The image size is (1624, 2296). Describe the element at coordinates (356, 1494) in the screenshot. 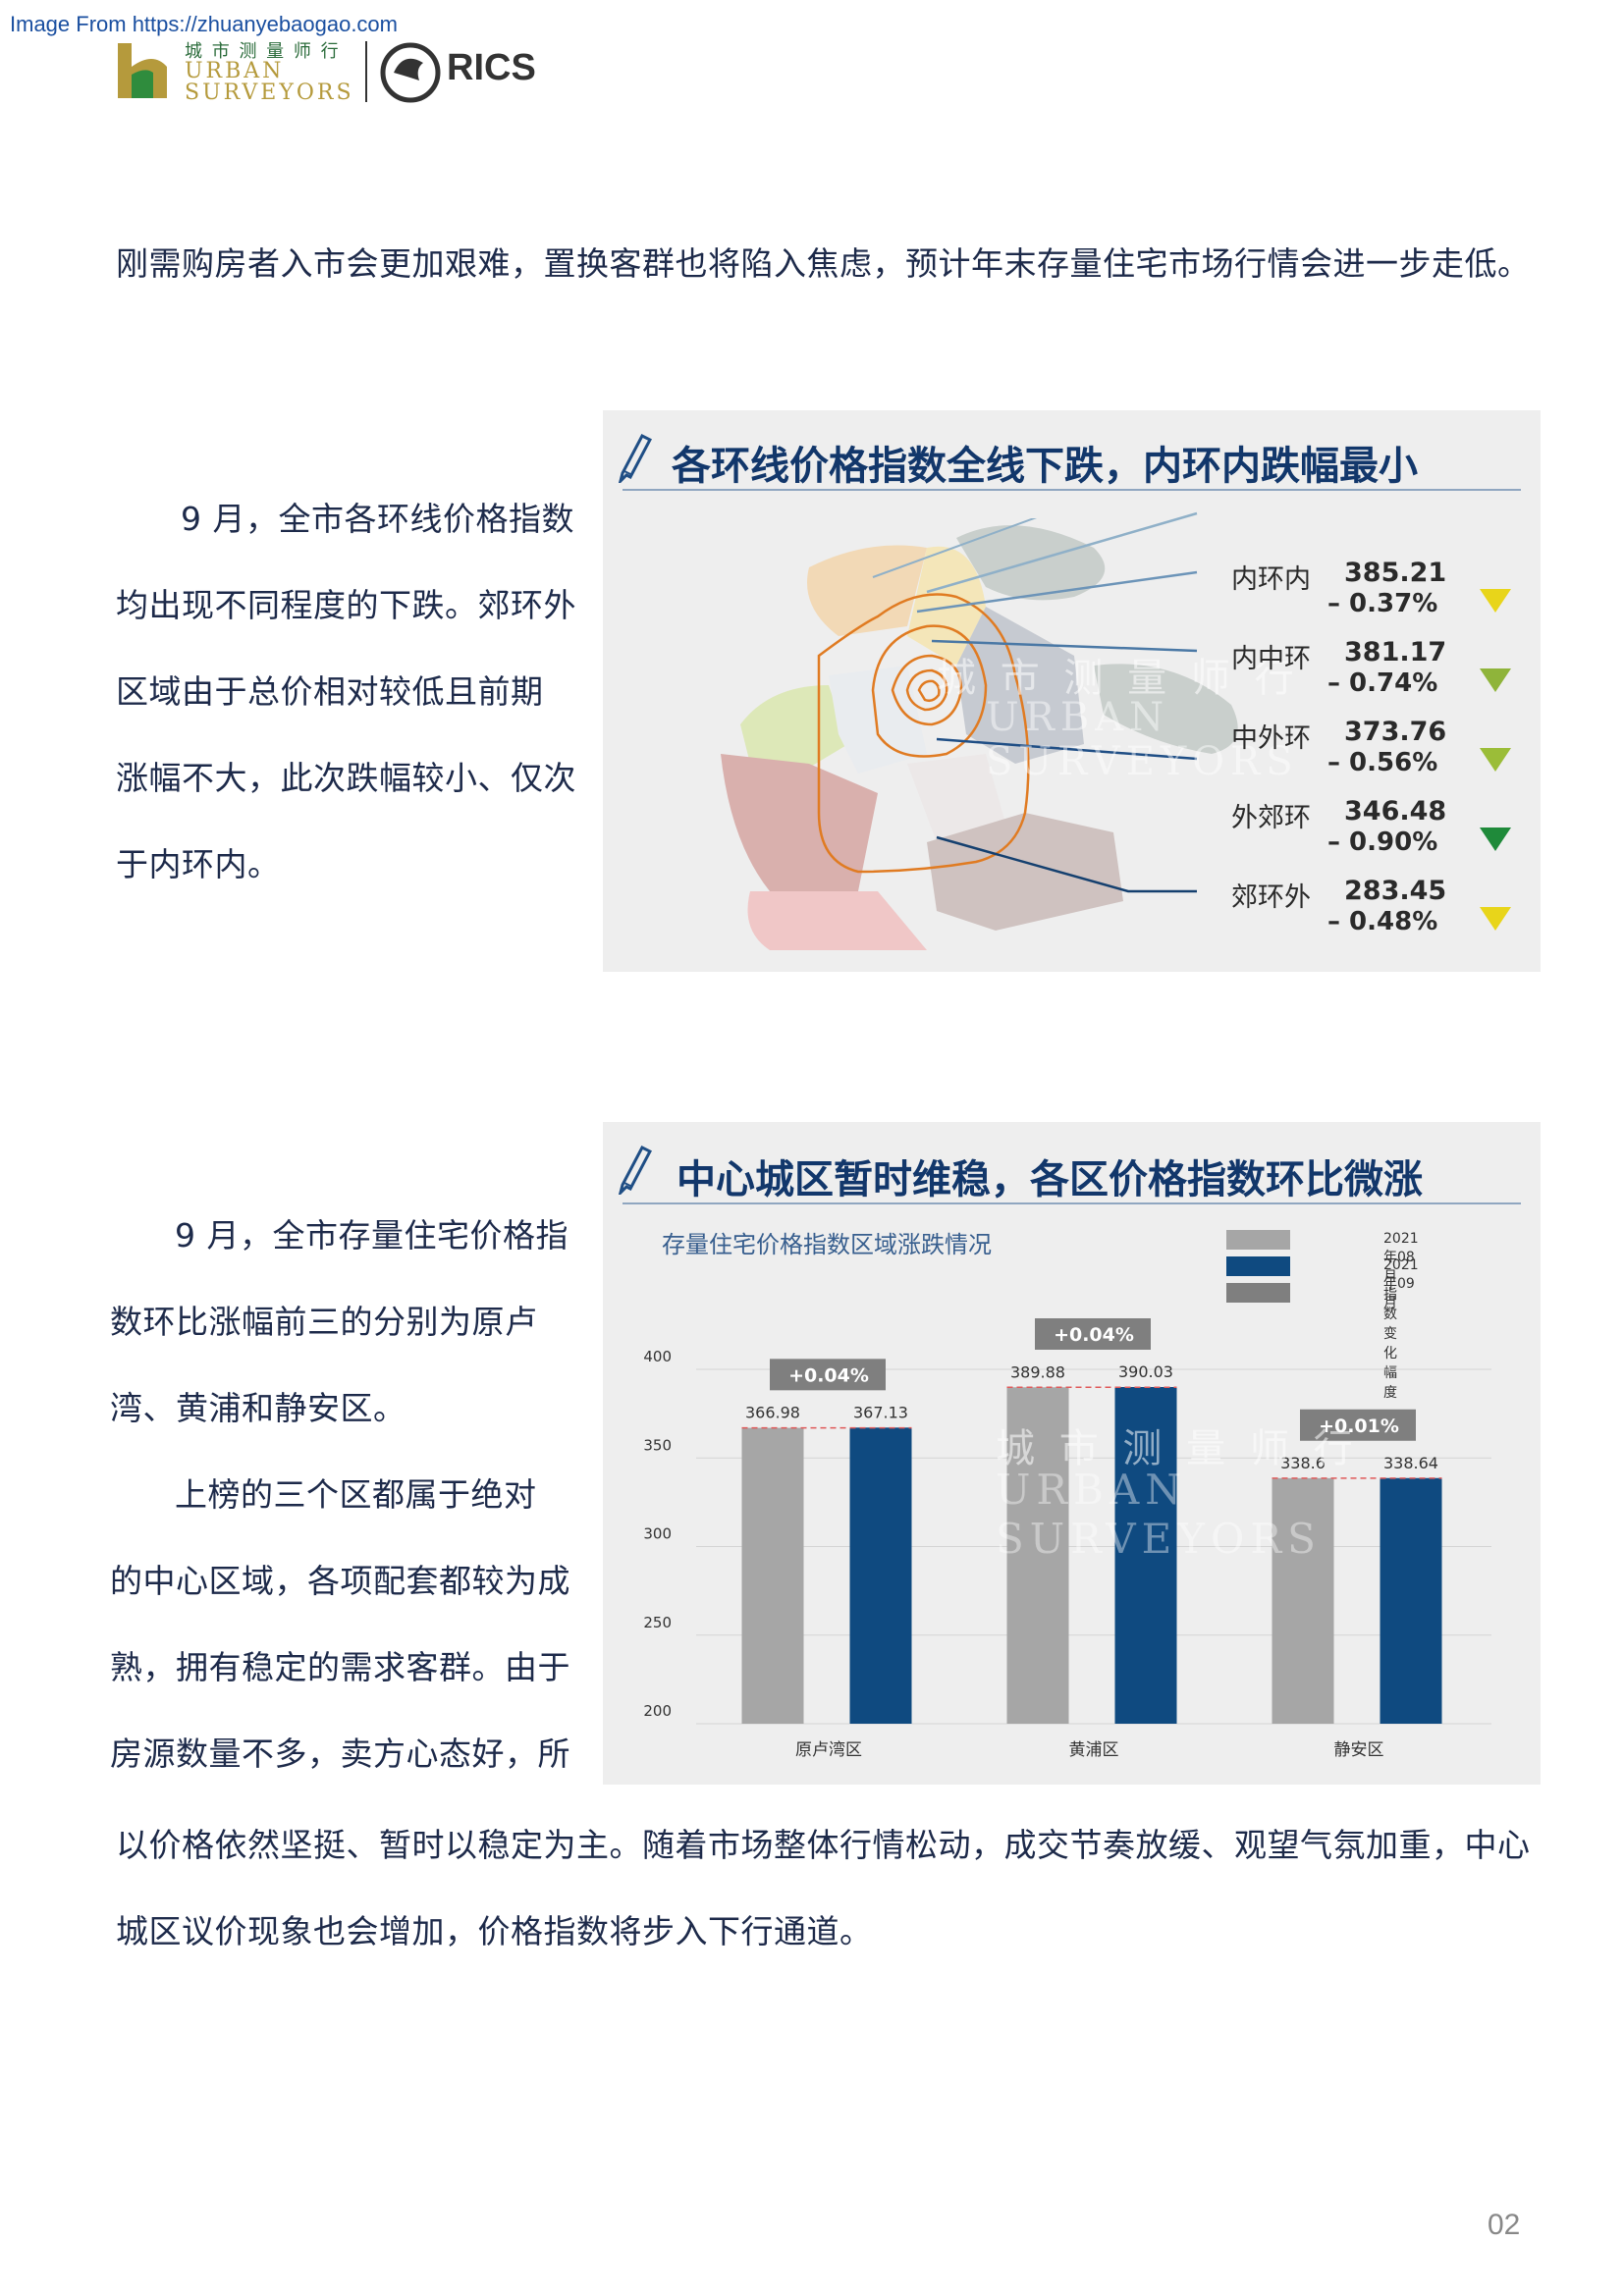

I see `section2-text-line: 上榜的三个区都属于绝对` at that location.